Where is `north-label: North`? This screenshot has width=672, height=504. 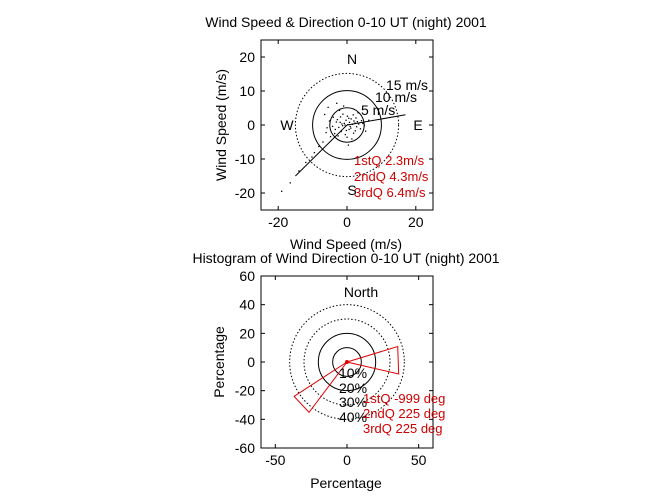
north-label: North is located at coordinates (361, 292).